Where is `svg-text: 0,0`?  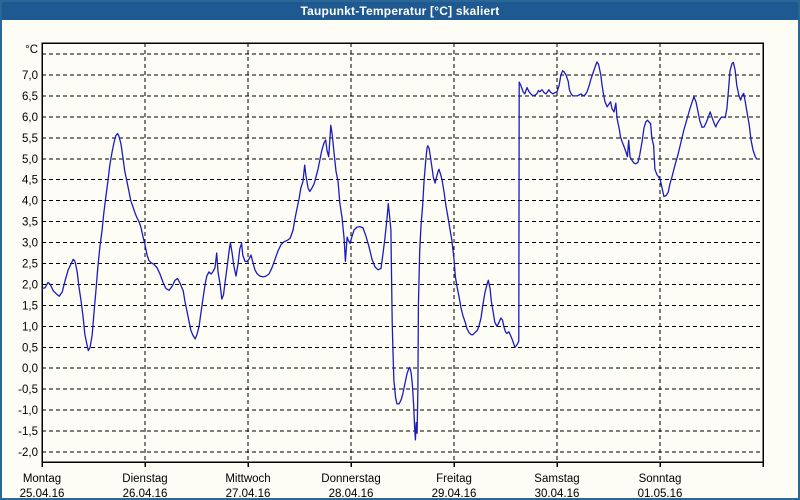 svg-text: 0,0 is located at coordinates (30, 369).